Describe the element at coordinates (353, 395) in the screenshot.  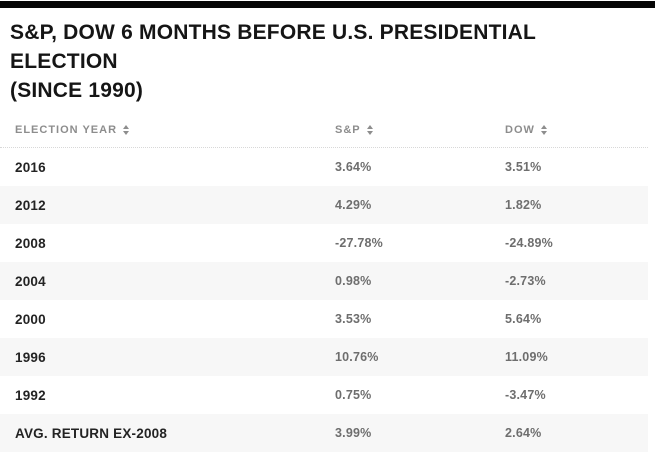
I see `row-sp-value: 0.75%` at that location.